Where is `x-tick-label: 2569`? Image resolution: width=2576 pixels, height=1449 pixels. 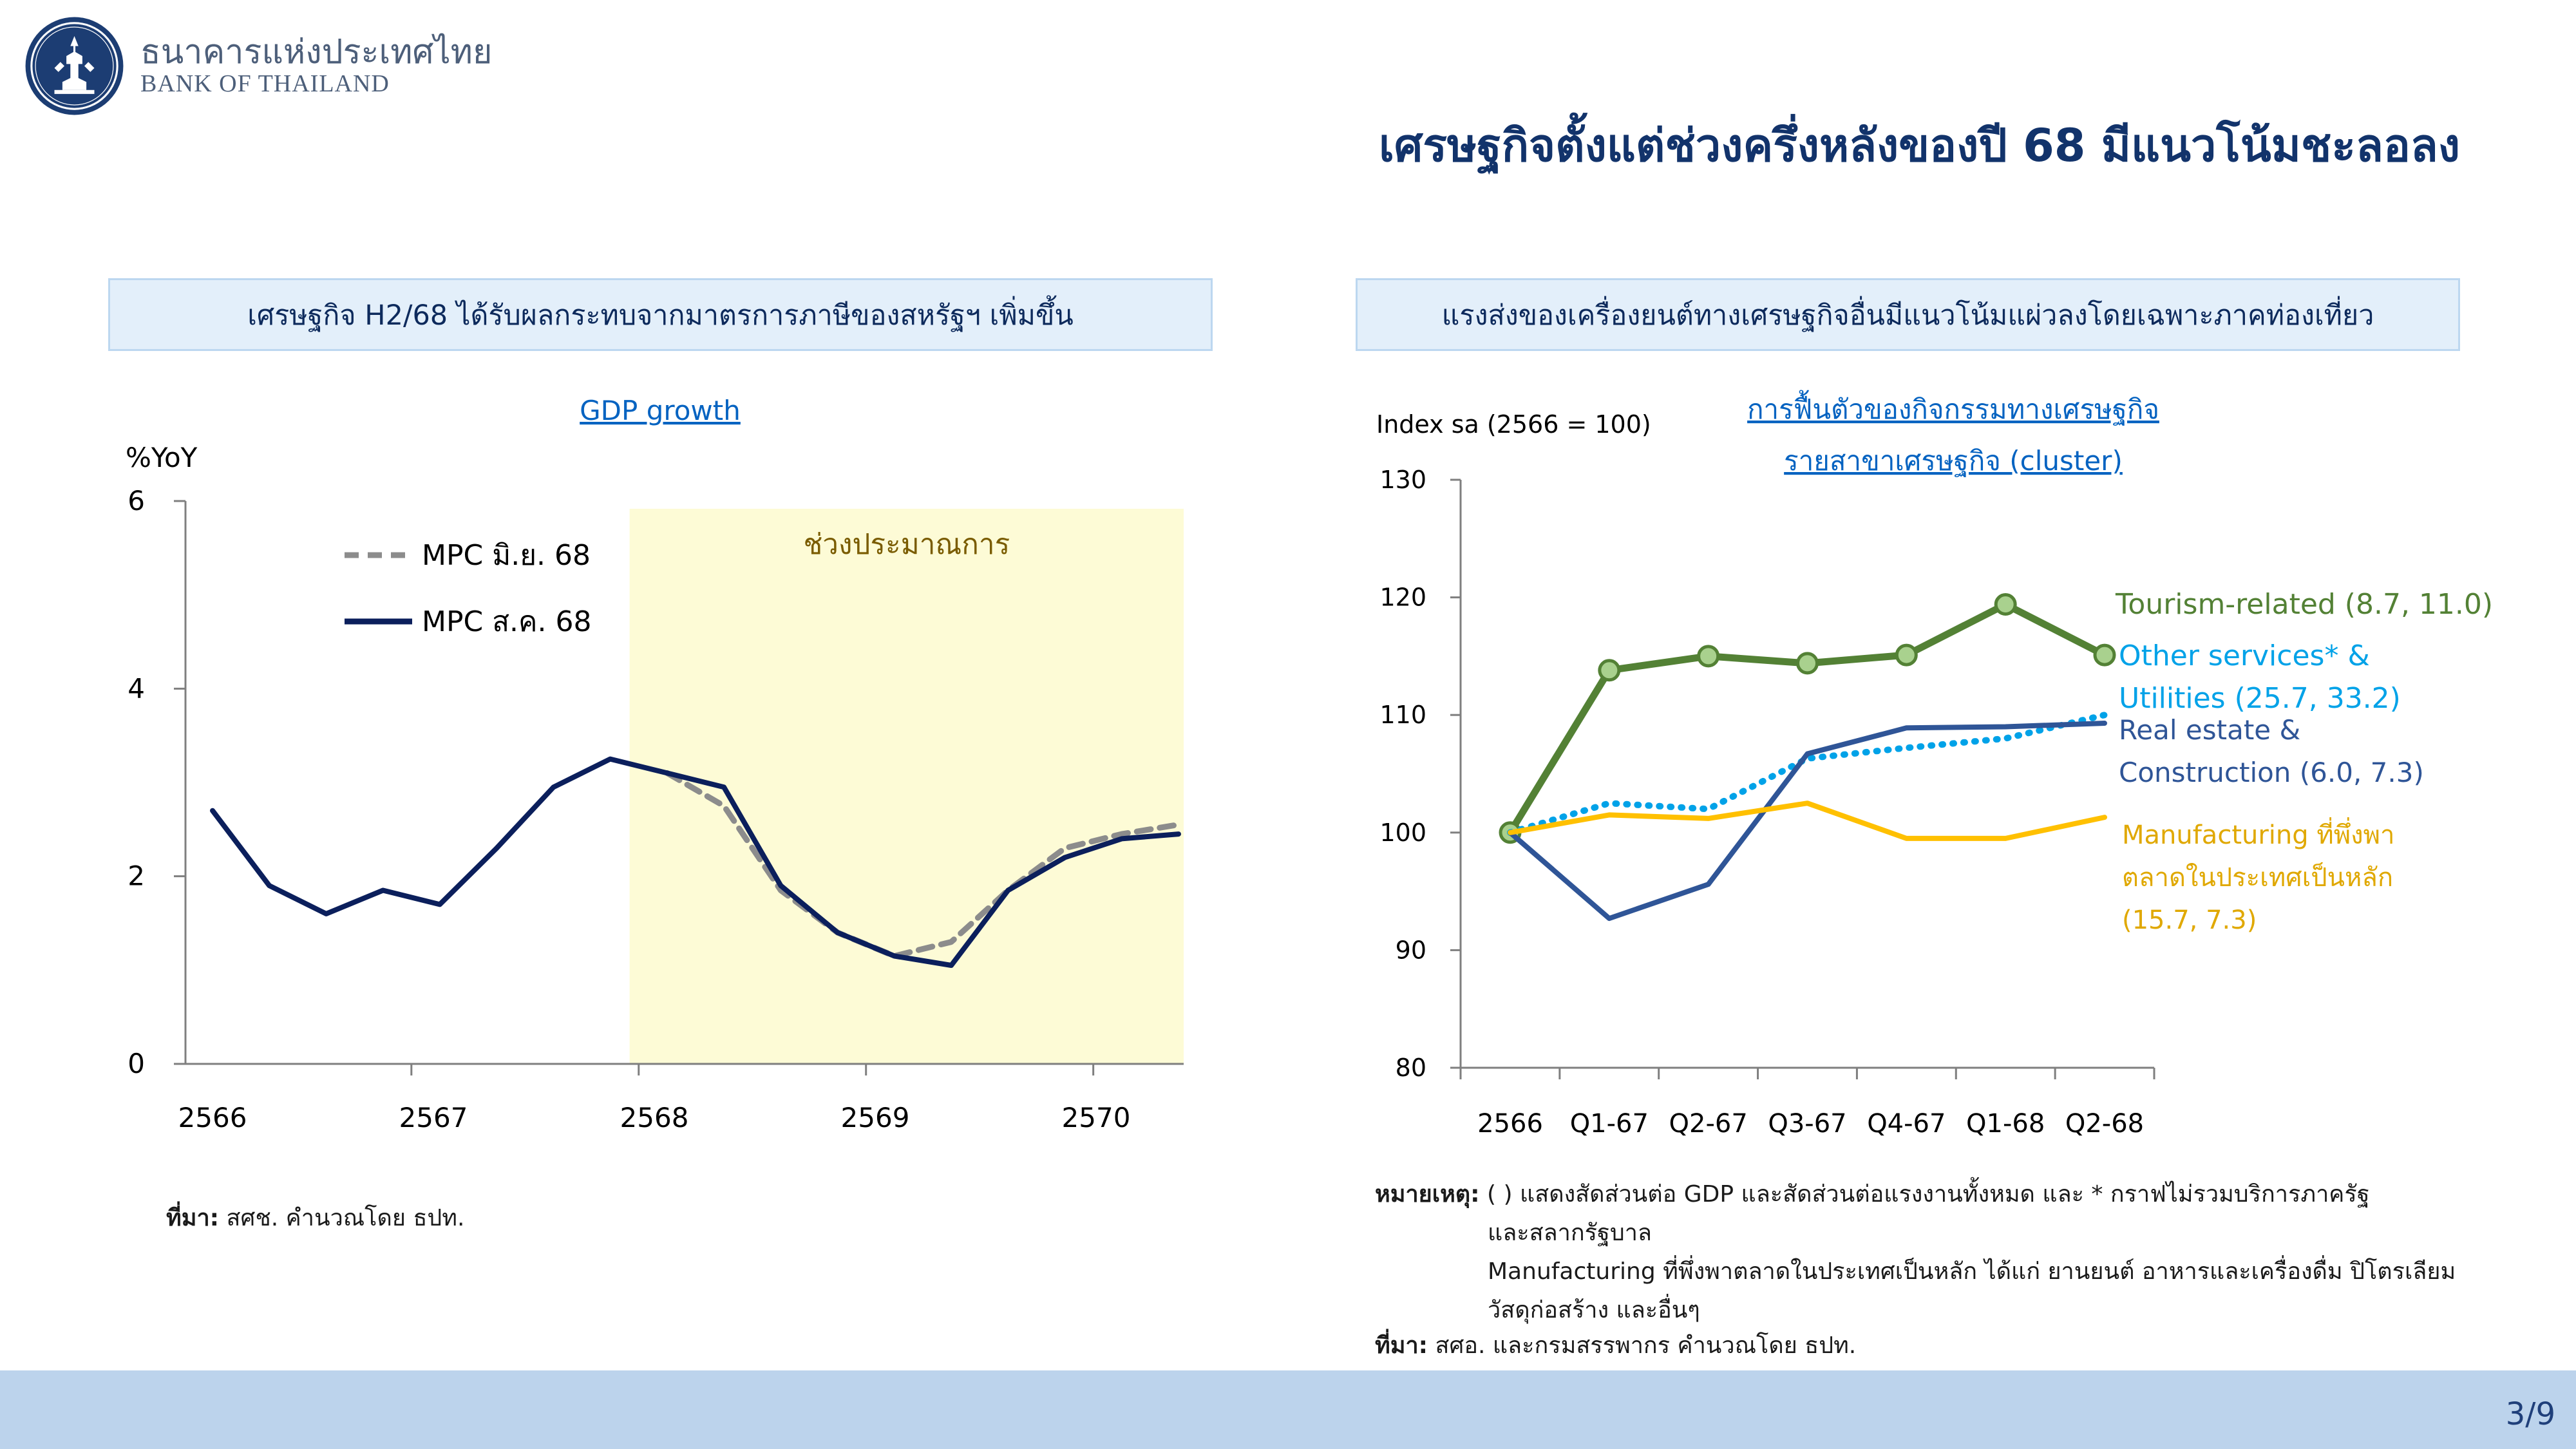
x-tick-label: 2569 is located at coordinates (876, 1117).